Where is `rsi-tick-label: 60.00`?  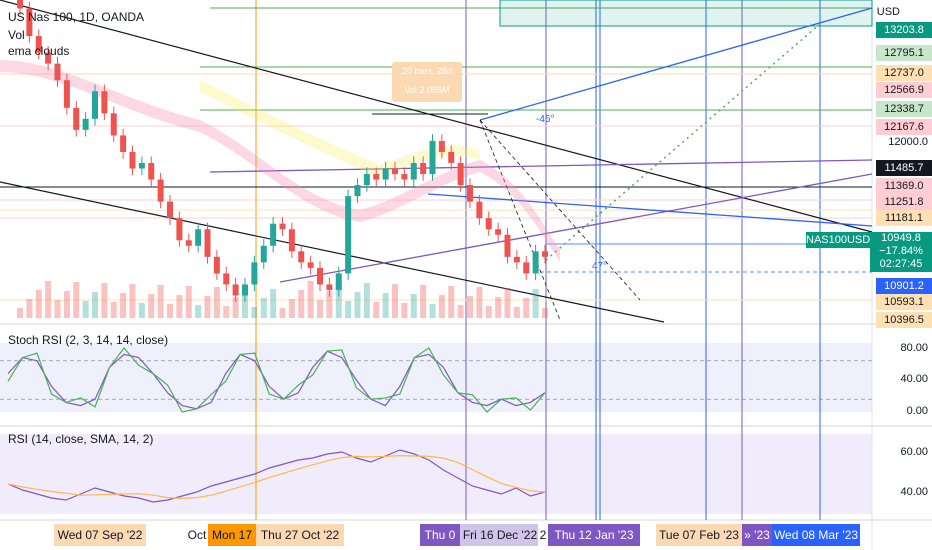 rsi-tick-label: 60.00 is located at coordinates (914, 452).